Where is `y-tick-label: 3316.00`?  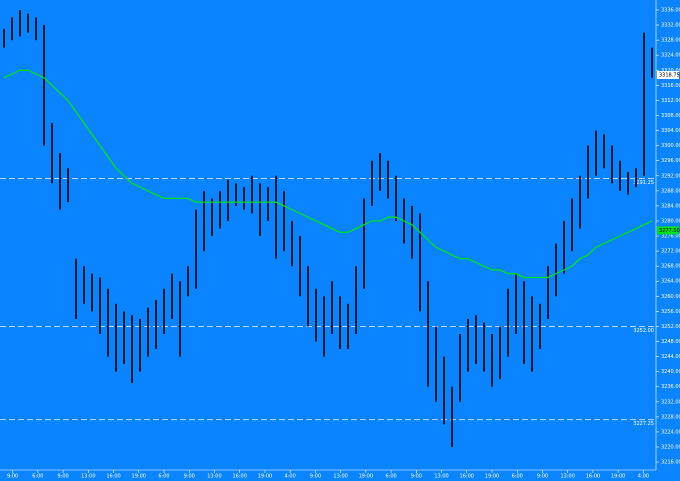
y-tick-label: 3316.00 is located at coordinates (670, 86).